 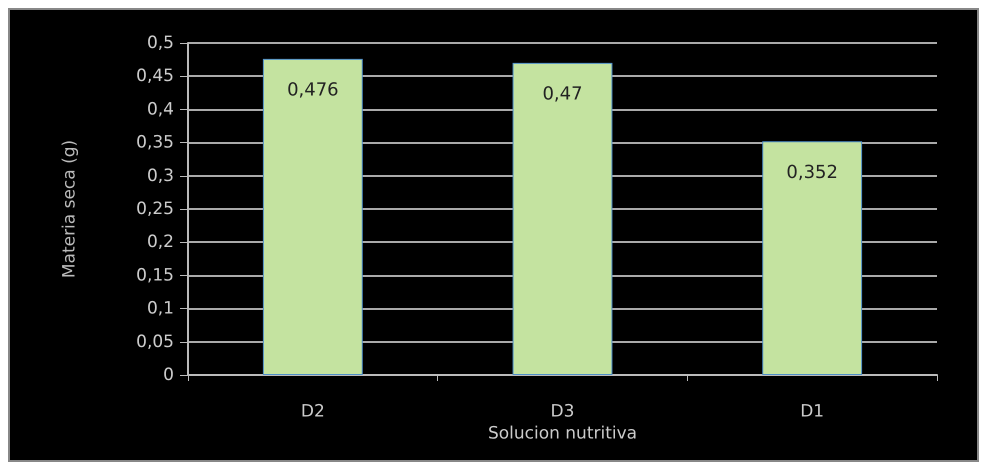 What do you see at coordinates (155, 209) in the screenshot?
I see `y-tick-label: 0,25` at bounding box center [155, 209].